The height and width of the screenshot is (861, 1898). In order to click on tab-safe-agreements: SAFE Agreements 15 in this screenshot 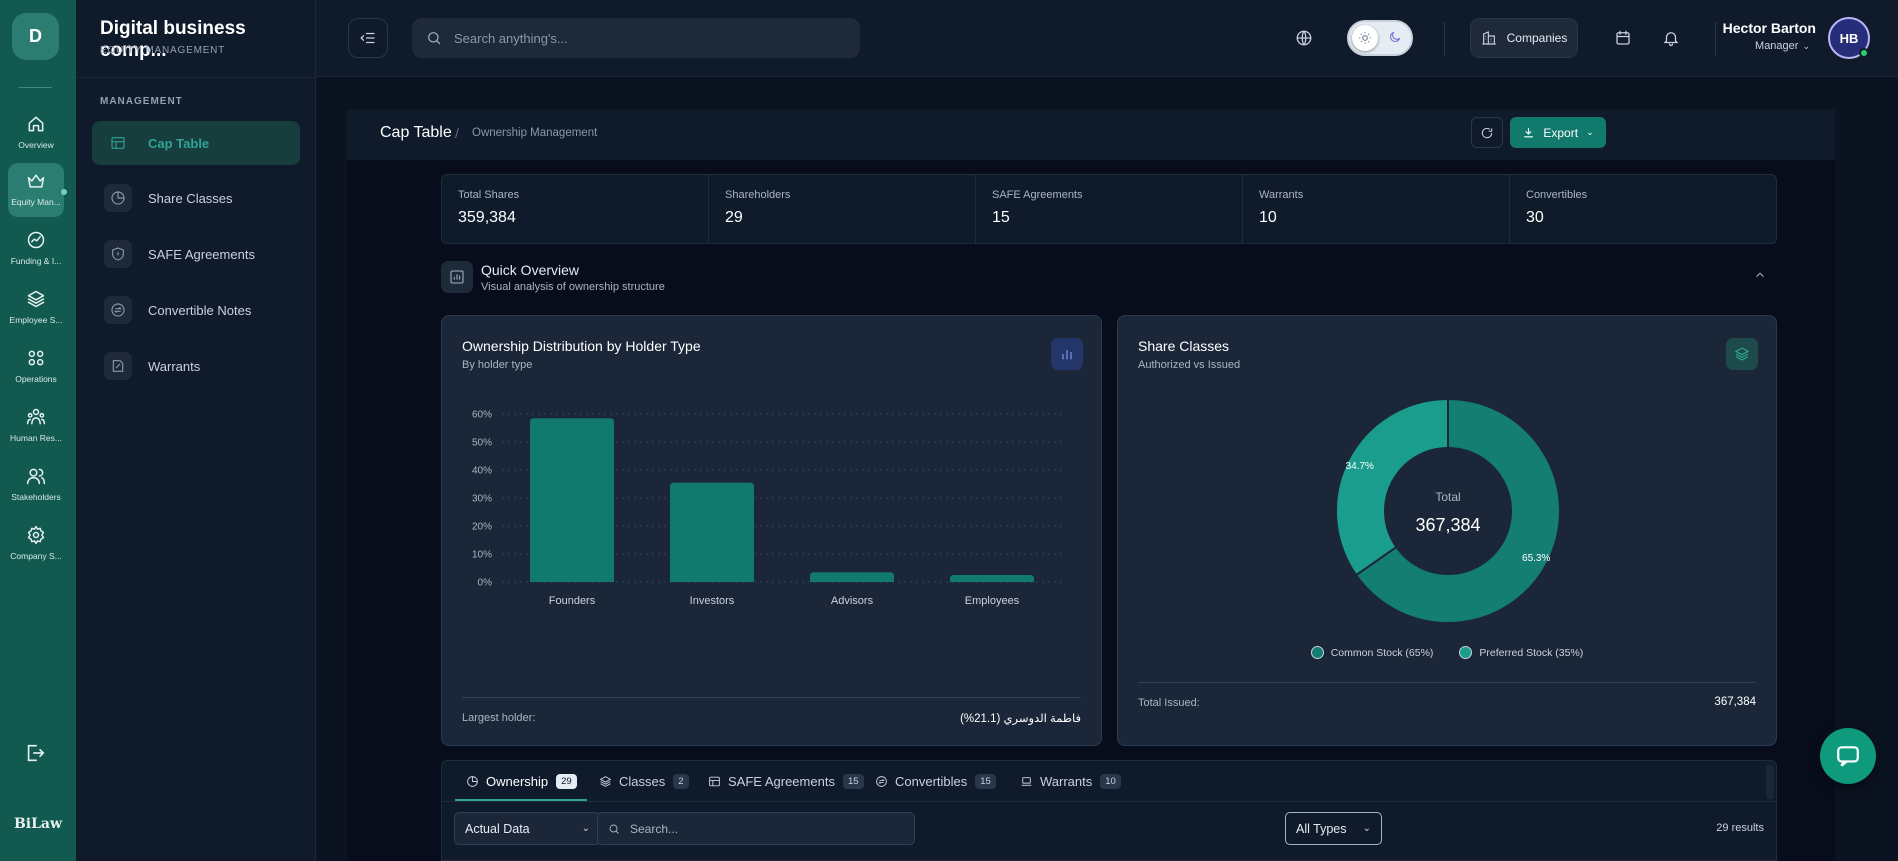, I will do `click(786, 781)`.